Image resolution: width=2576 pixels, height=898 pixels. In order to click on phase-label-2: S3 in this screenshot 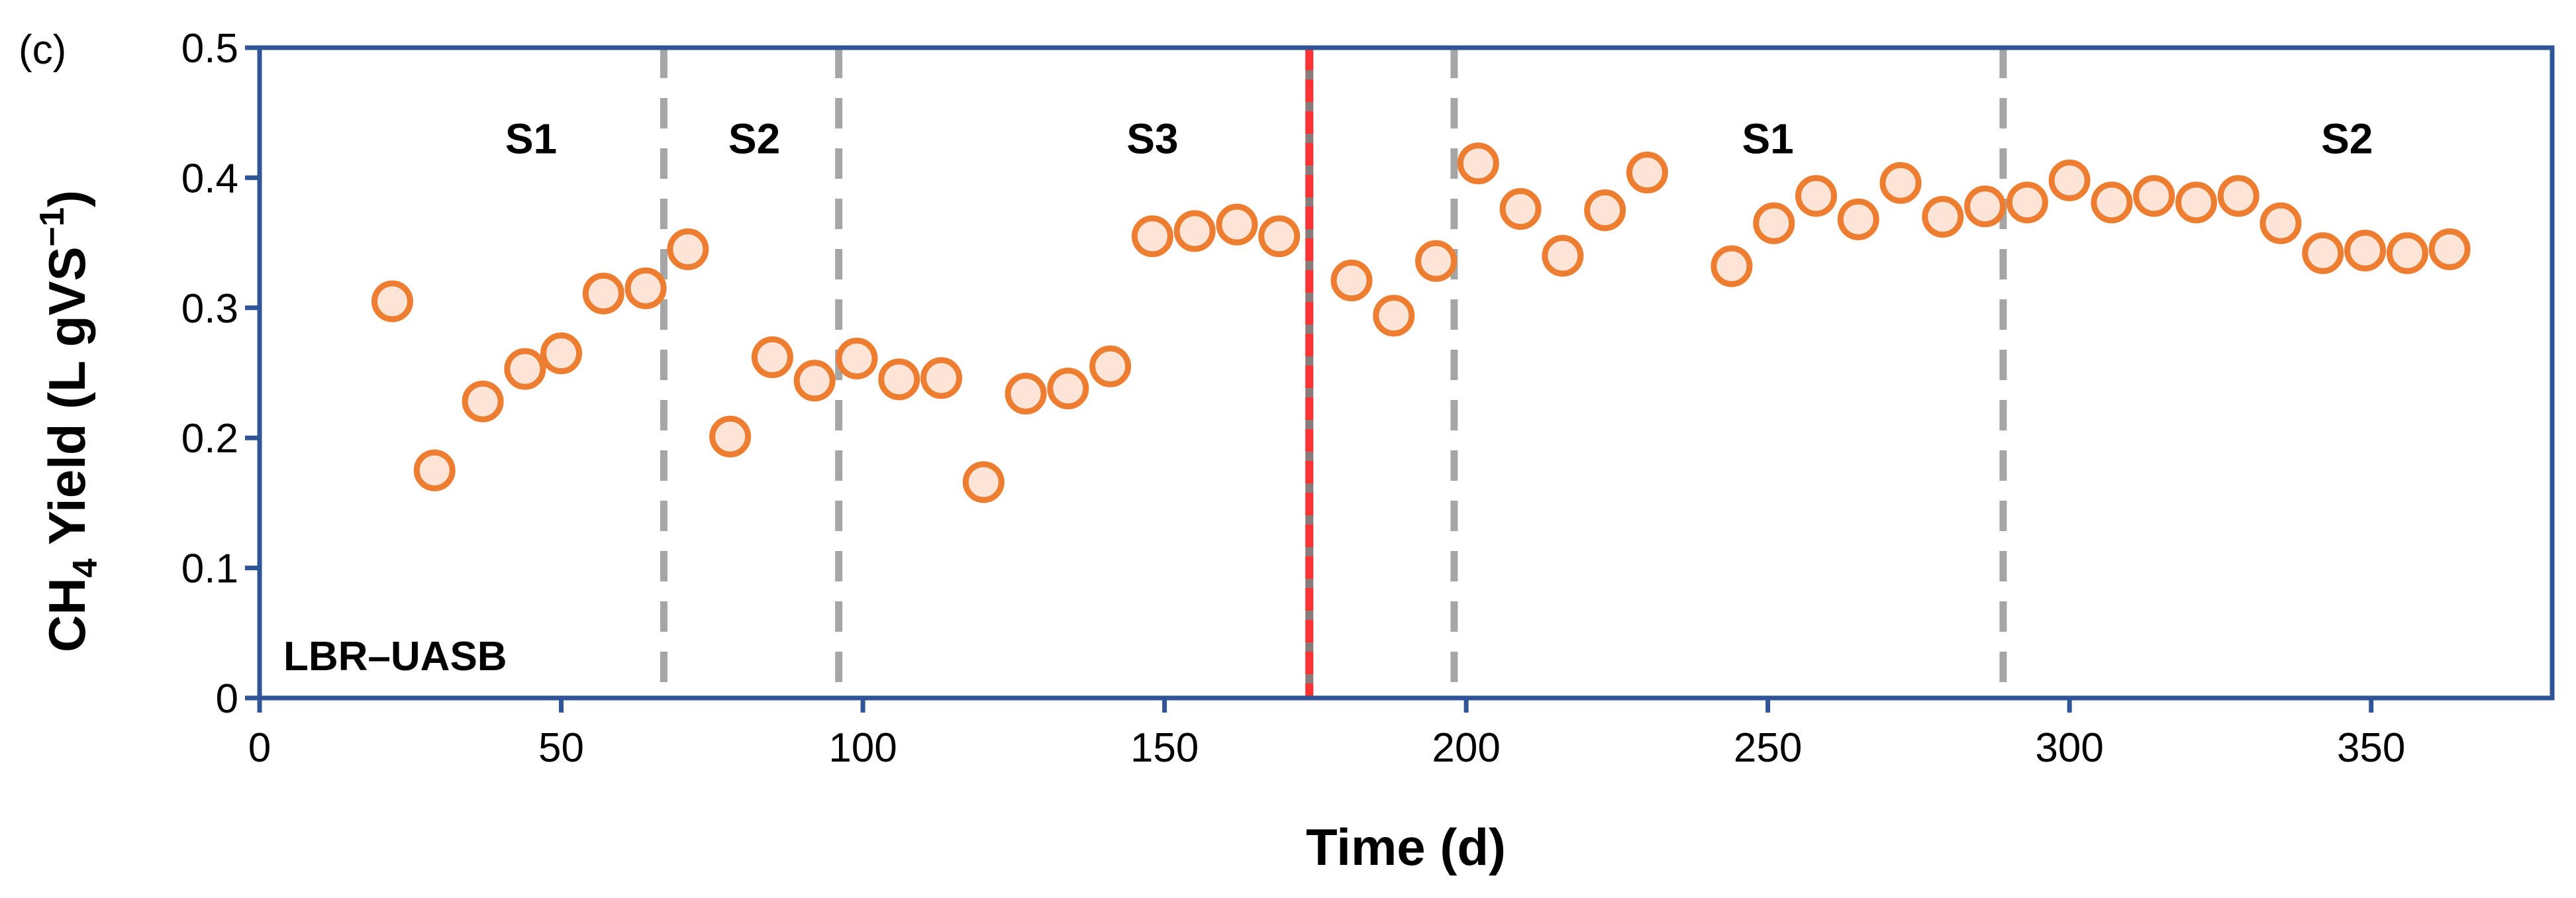, I will do `click(1152, 138)`.